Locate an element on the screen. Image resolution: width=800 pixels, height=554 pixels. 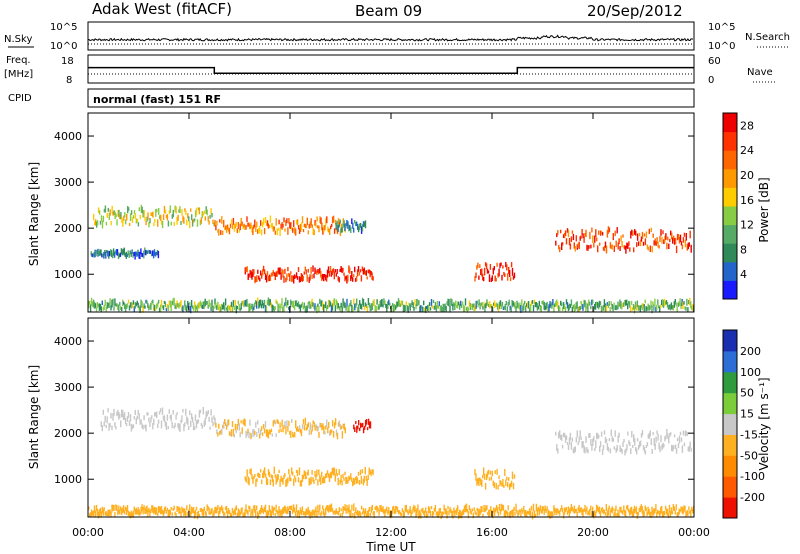
y-tick-label: 3000 is located at coordinates (68, 182).